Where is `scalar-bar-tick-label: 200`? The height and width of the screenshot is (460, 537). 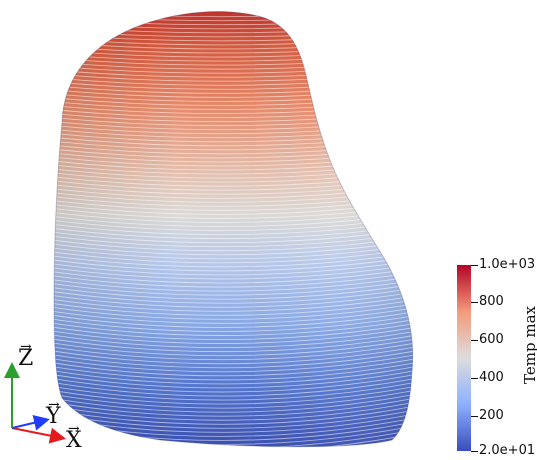
scalar-bar-tick-label: 200 is located at coordinates (491, 415).